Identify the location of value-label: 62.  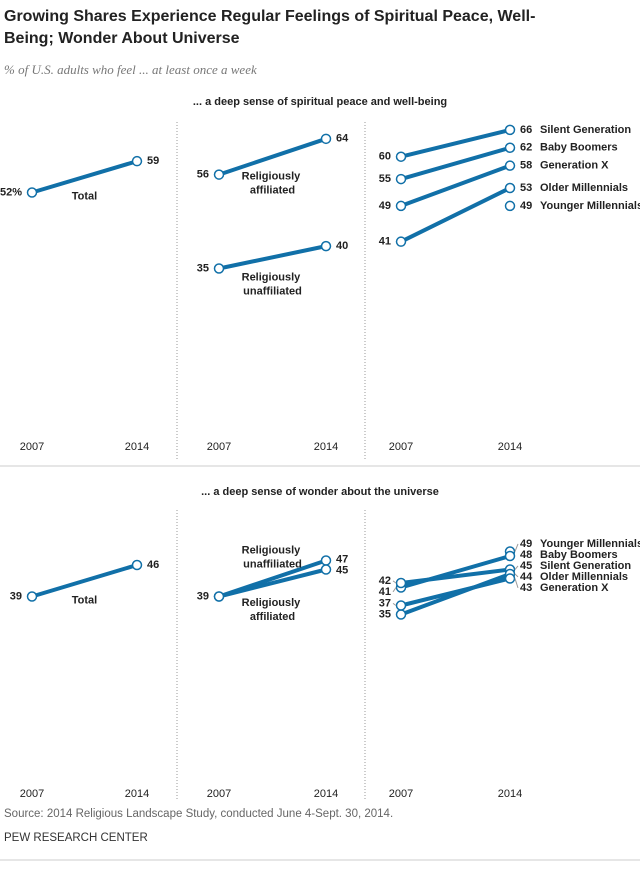
(526, 148).